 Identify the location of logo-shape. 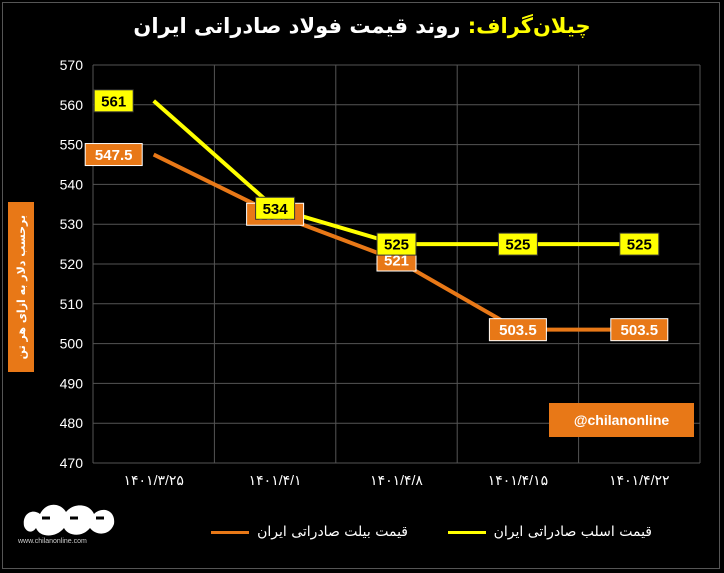
(69, 520).